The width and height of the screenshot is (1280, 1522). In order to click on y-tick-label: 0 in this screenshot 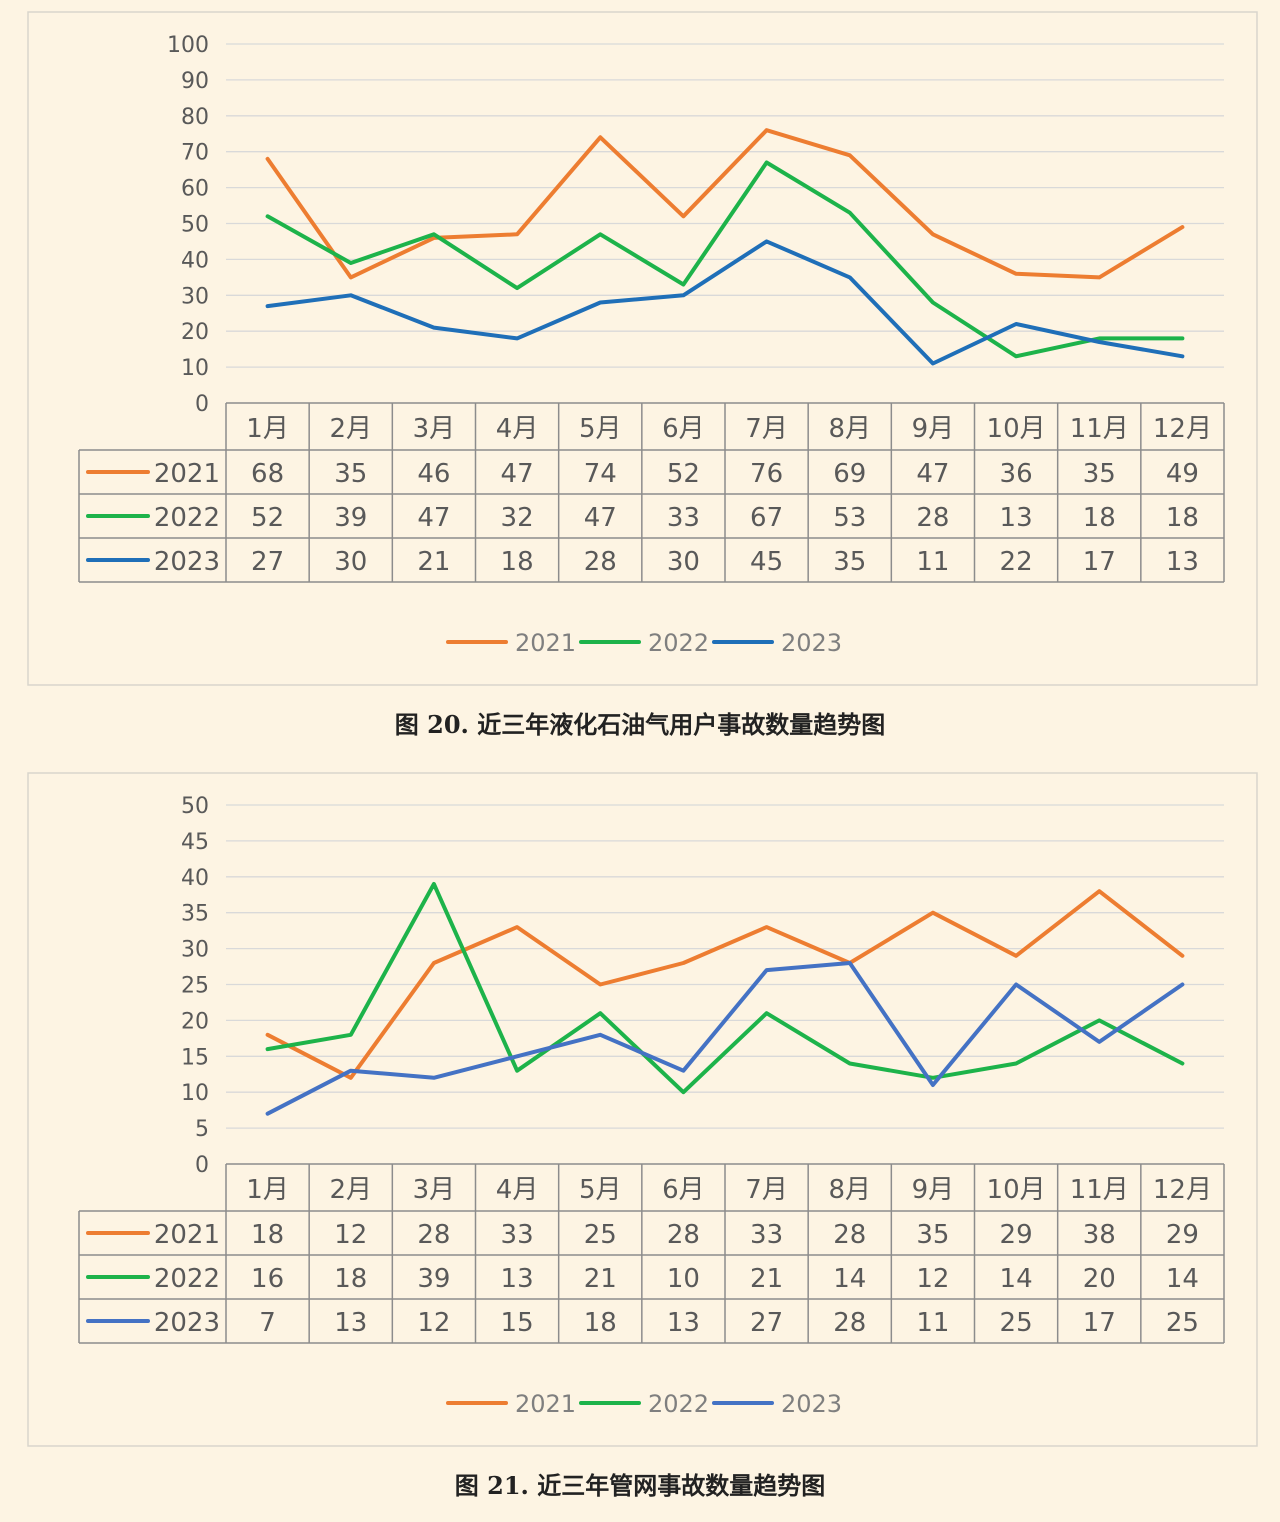, I will do `click(202, 1165)`.